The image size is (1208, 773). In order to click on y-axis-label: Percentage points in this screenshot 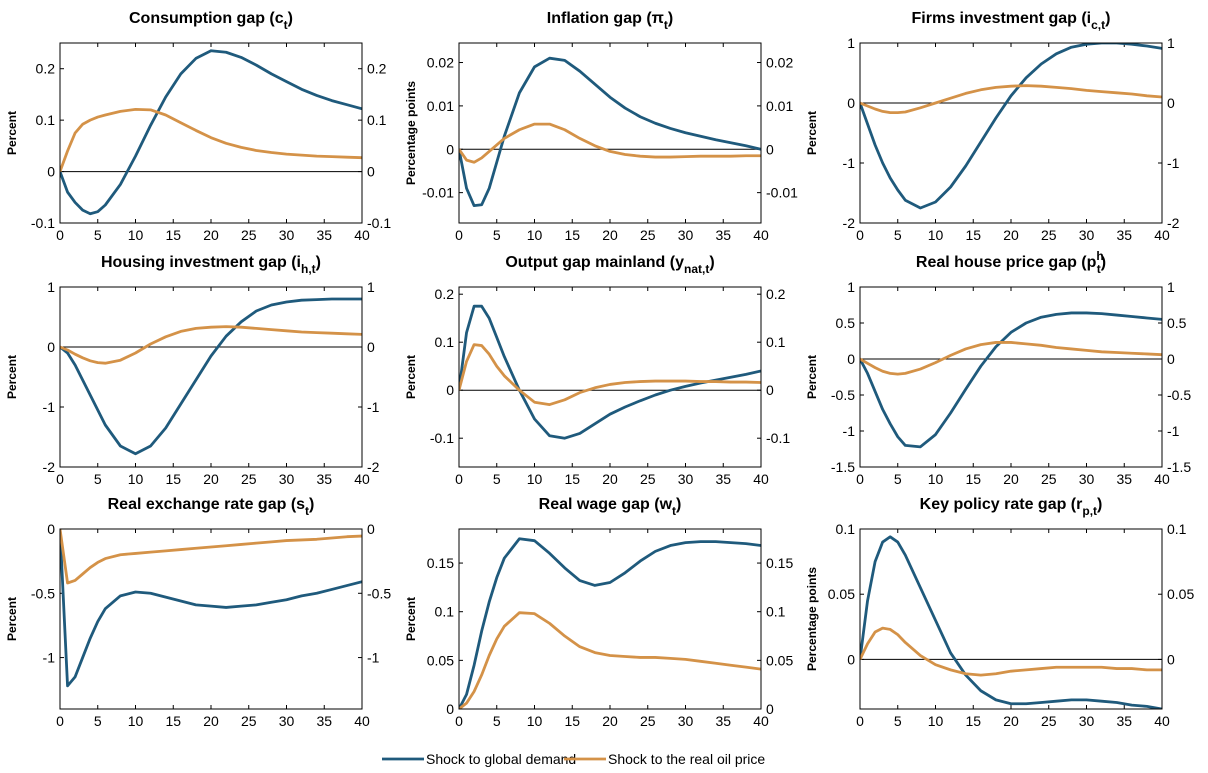, I will do `click(812, 619)`.